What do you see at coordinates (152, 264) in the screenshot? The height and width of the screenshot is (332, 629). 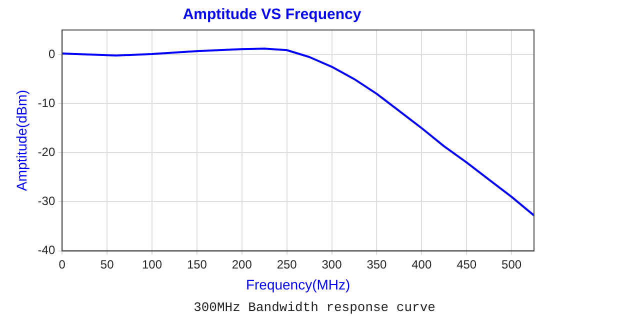 I see `x-tick-label: 100` at bounding box center [152, 264].